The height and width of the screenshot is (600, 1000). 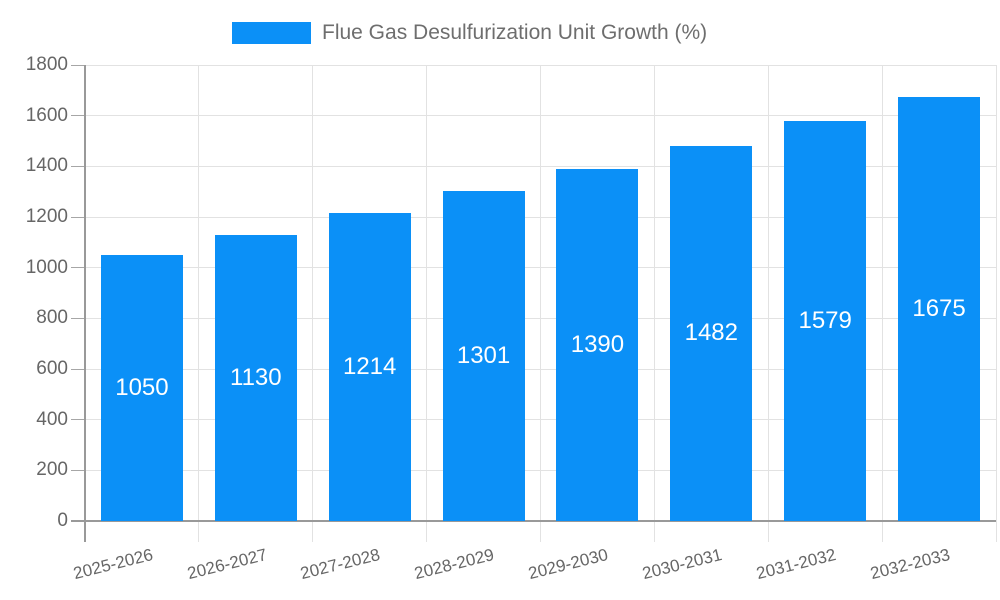 I want to click on y-axis-tick-label: 1000, so click(x=46, y=267).